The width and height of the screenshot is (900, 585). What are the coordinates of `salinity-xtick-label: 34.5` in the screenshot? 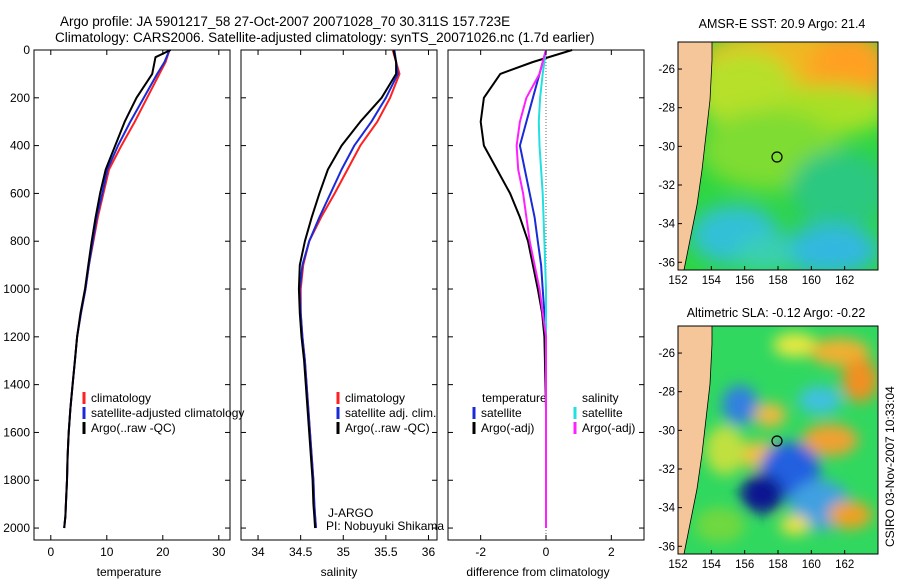 It's located at (301, 552).